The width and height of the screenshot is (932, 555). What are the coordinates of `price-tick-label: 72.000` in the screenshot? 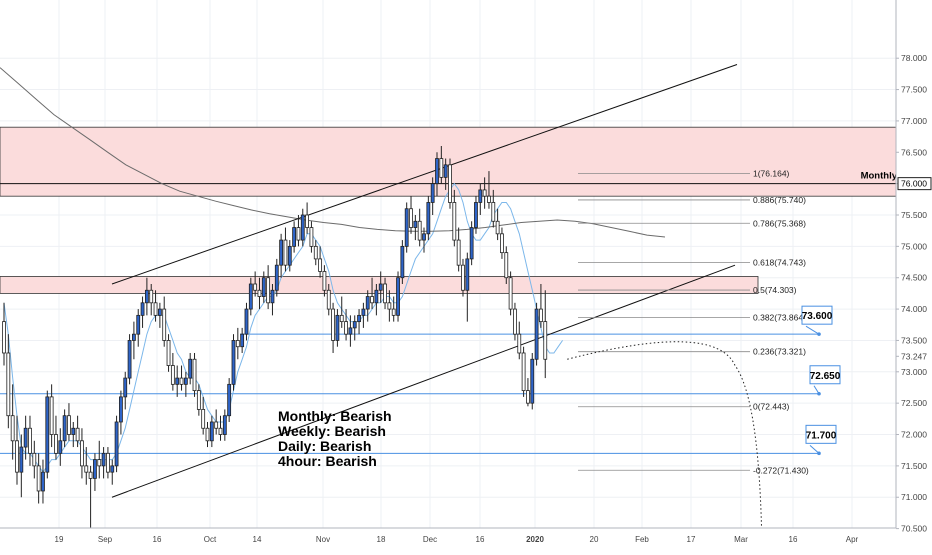 It's located at (914, 435).